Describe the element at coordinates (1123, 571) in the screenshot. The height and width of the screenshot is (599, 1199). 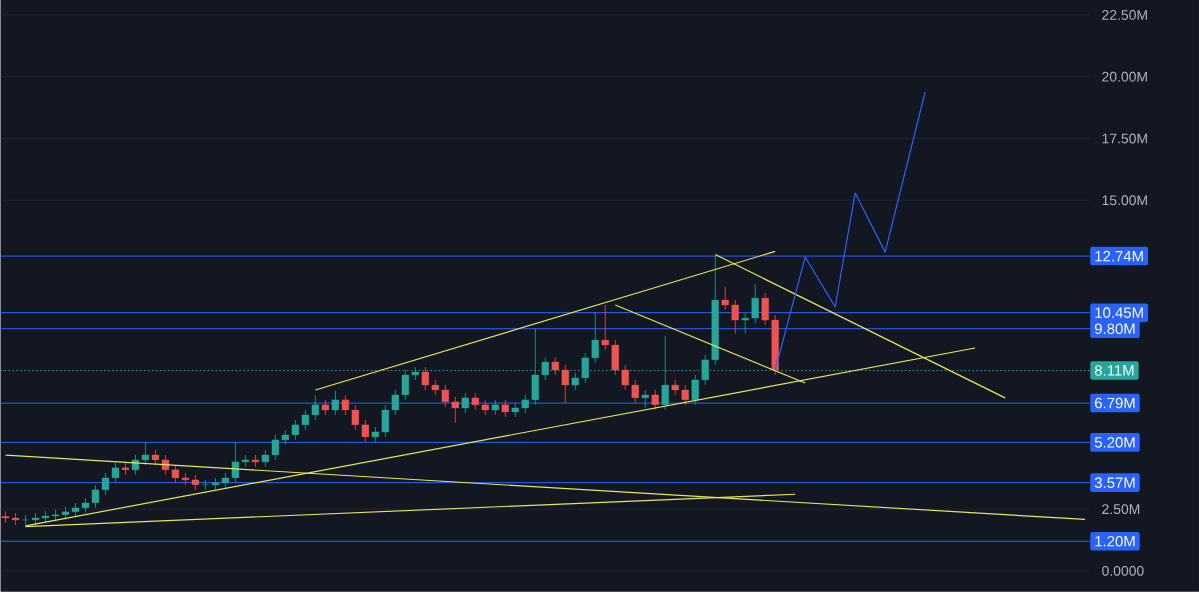
I see `y-tick-label: 0.0000` at that location.